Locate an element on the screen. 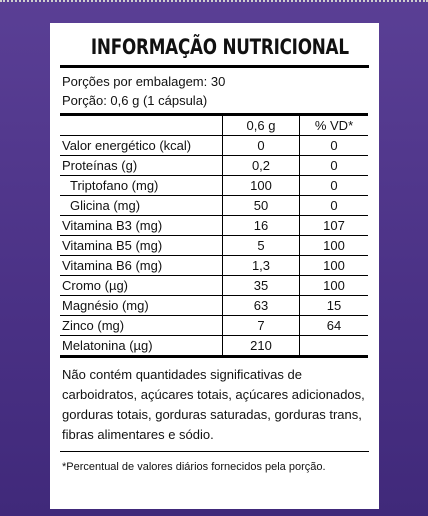  row-dv: 15 is located at coordinates (333, 305).